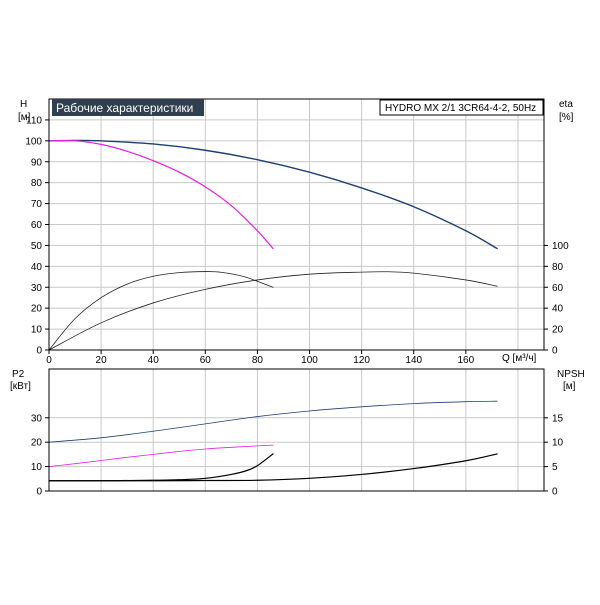 The image size is (600, 605). I want to click on bottom-right-tick-label: 15, so click(558, 418).